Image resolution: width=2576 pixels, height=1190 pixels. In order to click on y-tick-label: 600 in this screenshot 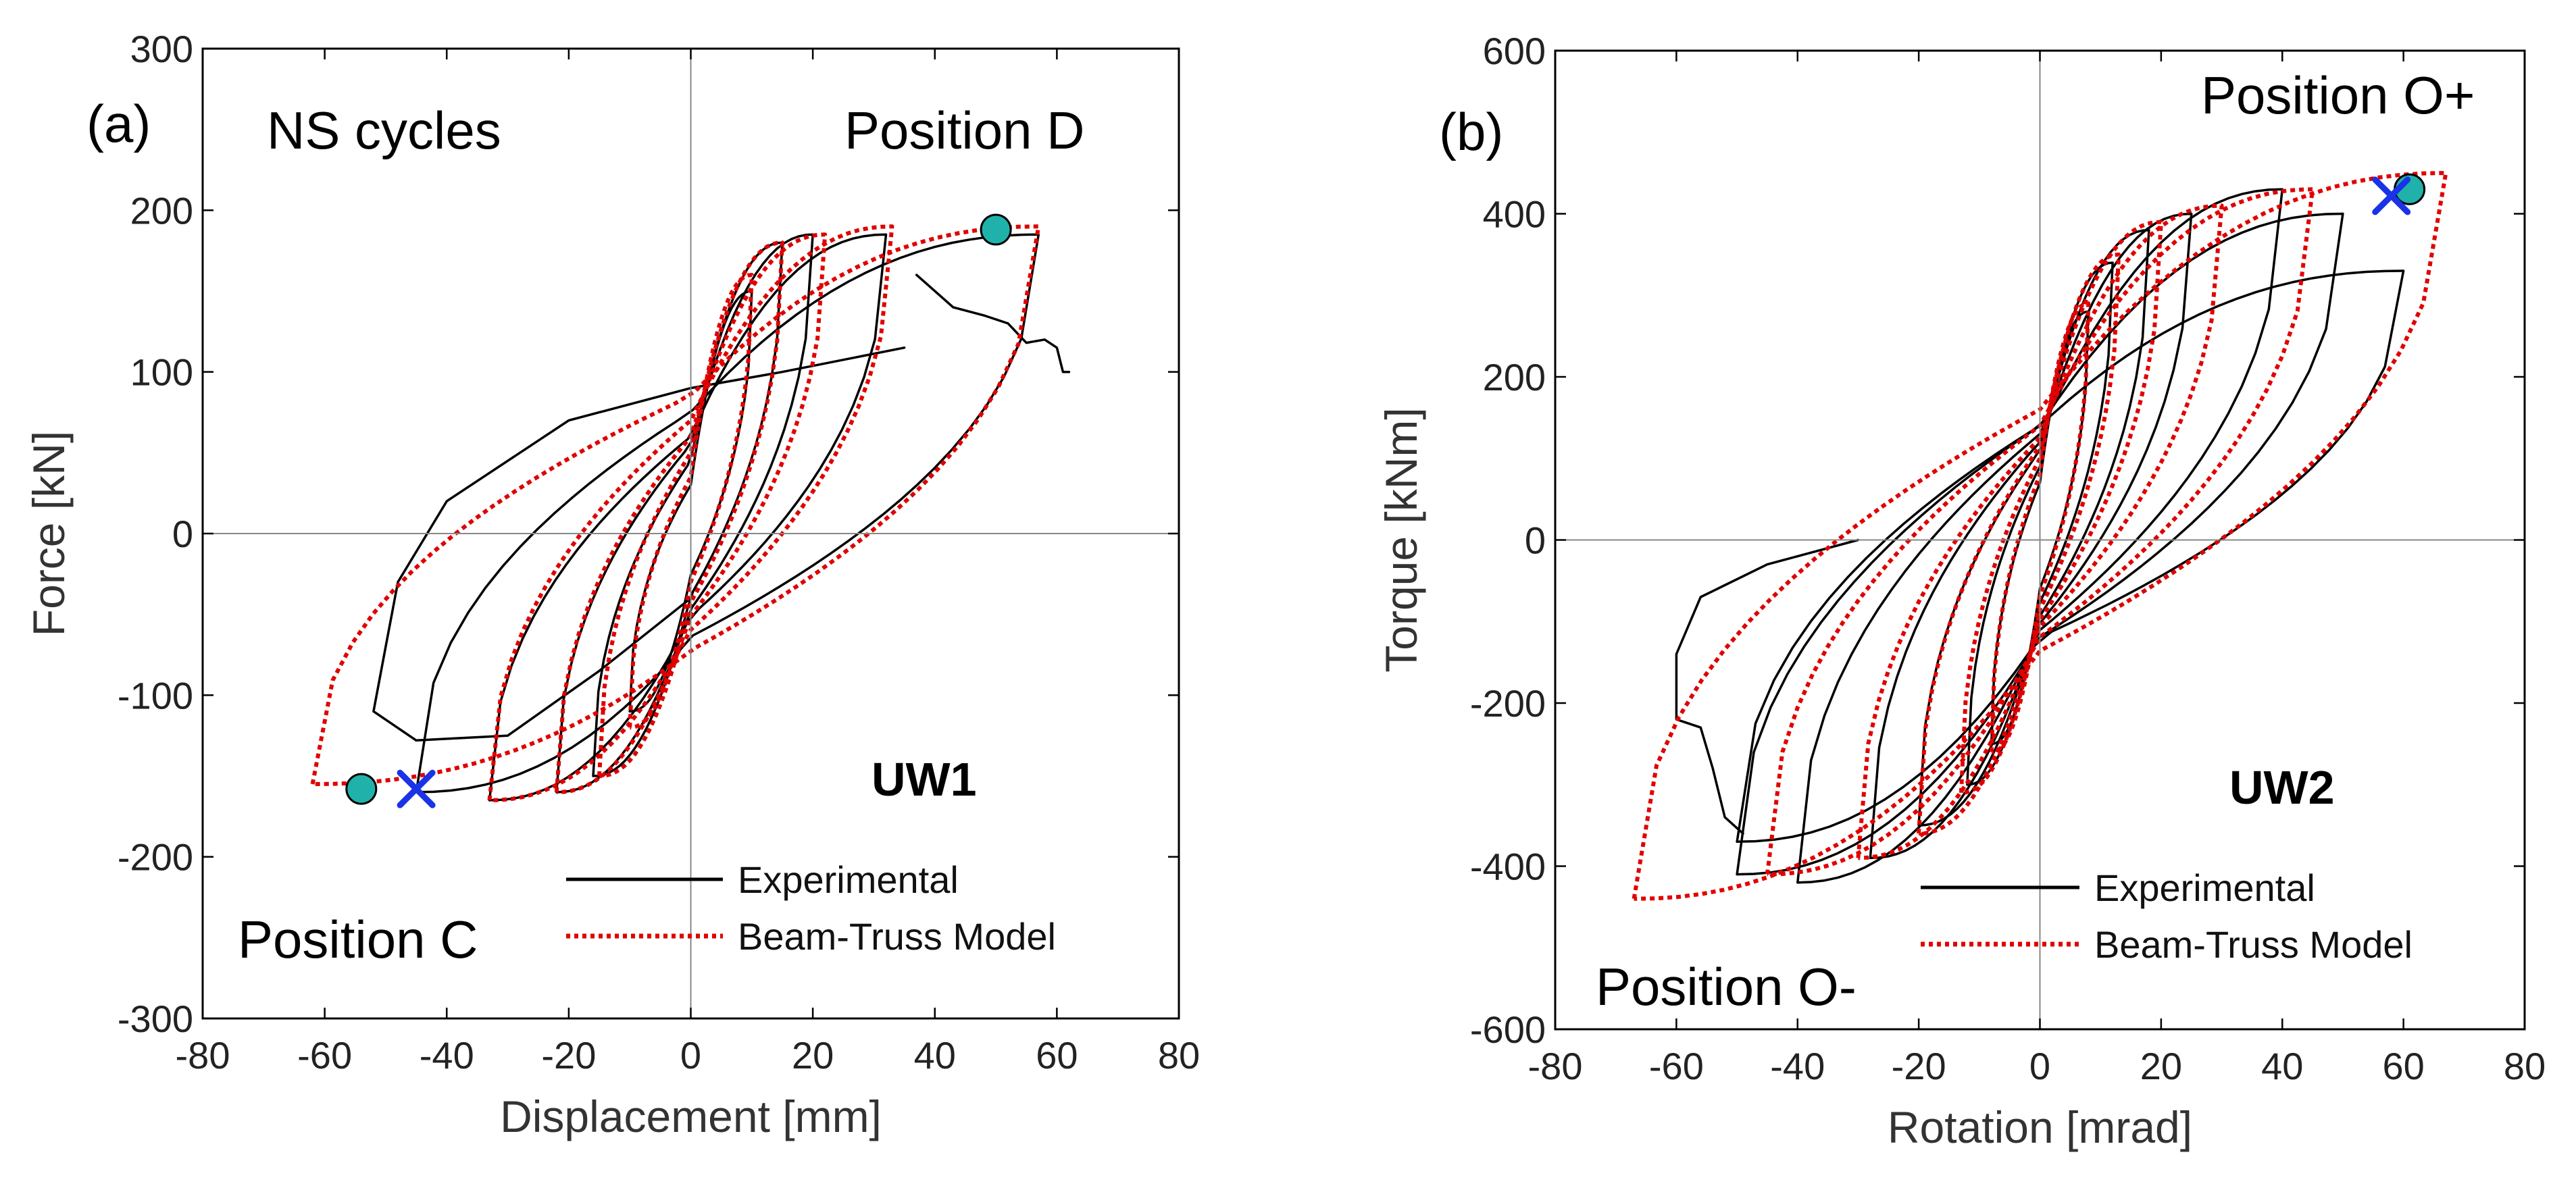, I will do `click(1514, 51)`.